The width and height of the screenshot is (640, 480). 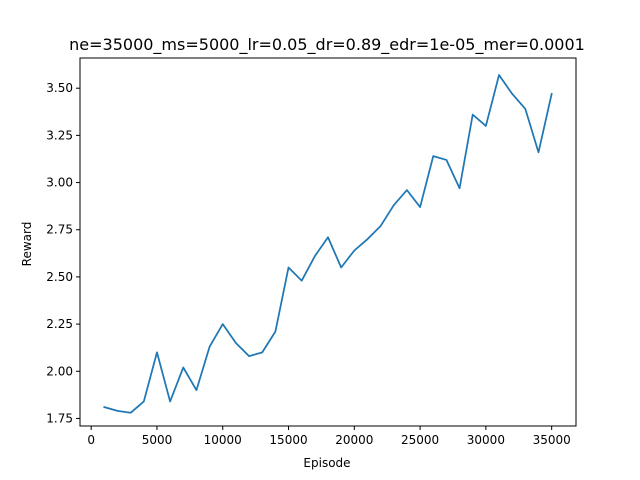 What do you see at coordinates (329, 436) in the screenshot?
I see `x-axis: 0 5000 10000 15000 20000 25000 30000 35000` at bounding box center [329, 436].